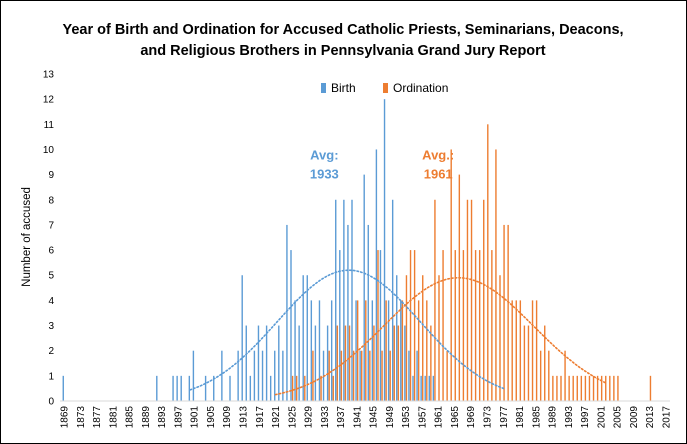 The width and height of the screenshot is (687, 444). Describe the element at coordinates (51, 376) in the screenshot. I see `y-tick-label: 1` at that location.